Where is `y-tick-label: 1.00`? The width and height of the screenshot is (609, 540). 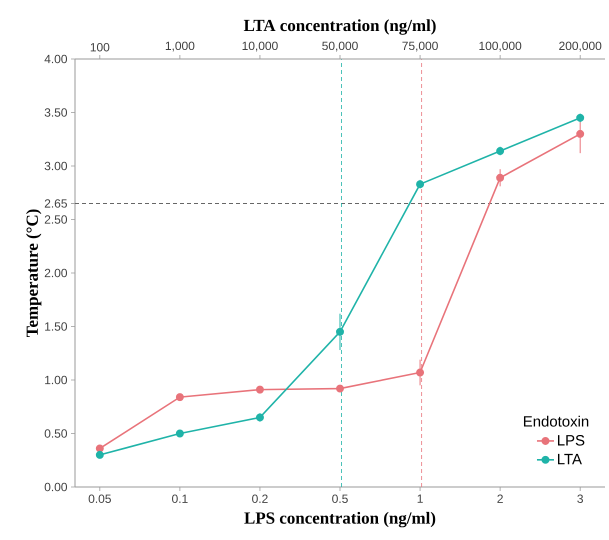 y-tick-label: 1.00 is located at coordinates (56, 380).